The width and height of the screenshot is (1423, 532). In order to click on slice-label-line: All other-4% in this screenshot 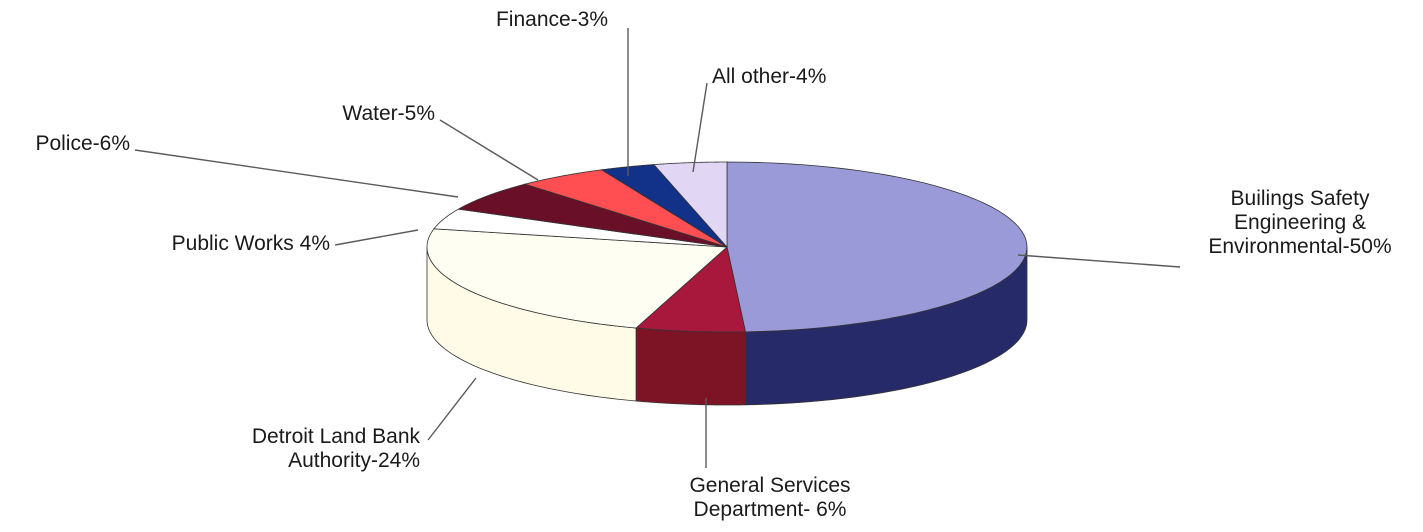, I will do `click(769, 76)`.